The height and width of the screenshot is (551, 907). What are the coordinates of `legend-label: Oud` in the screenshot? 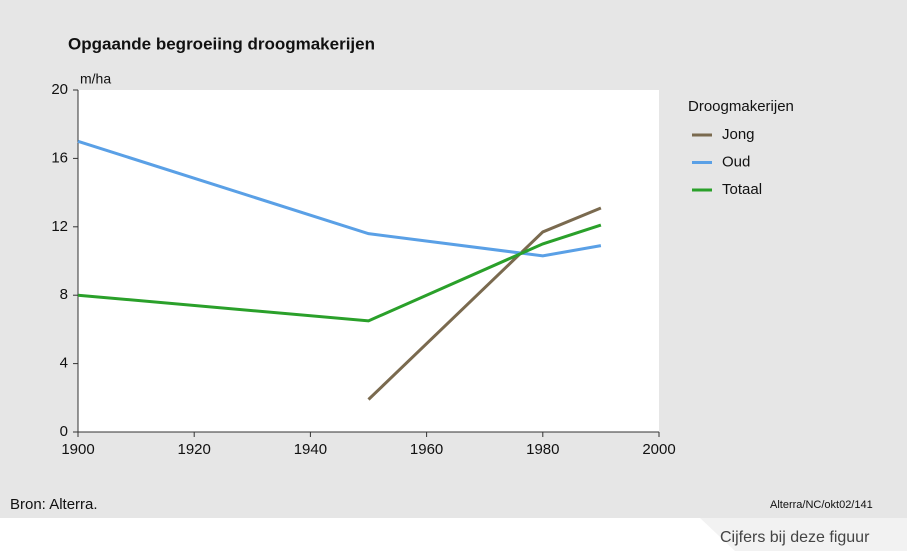 It's located at (736, 161).